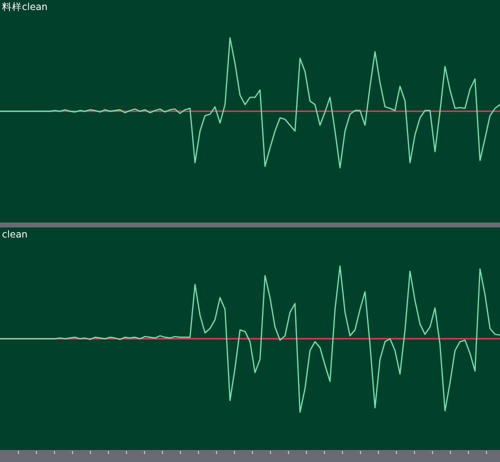 The image size is (500, 462). Describe the element at coordinates (25, 7) in the screenshot. I see `chart-title: 料样clean` at that location.